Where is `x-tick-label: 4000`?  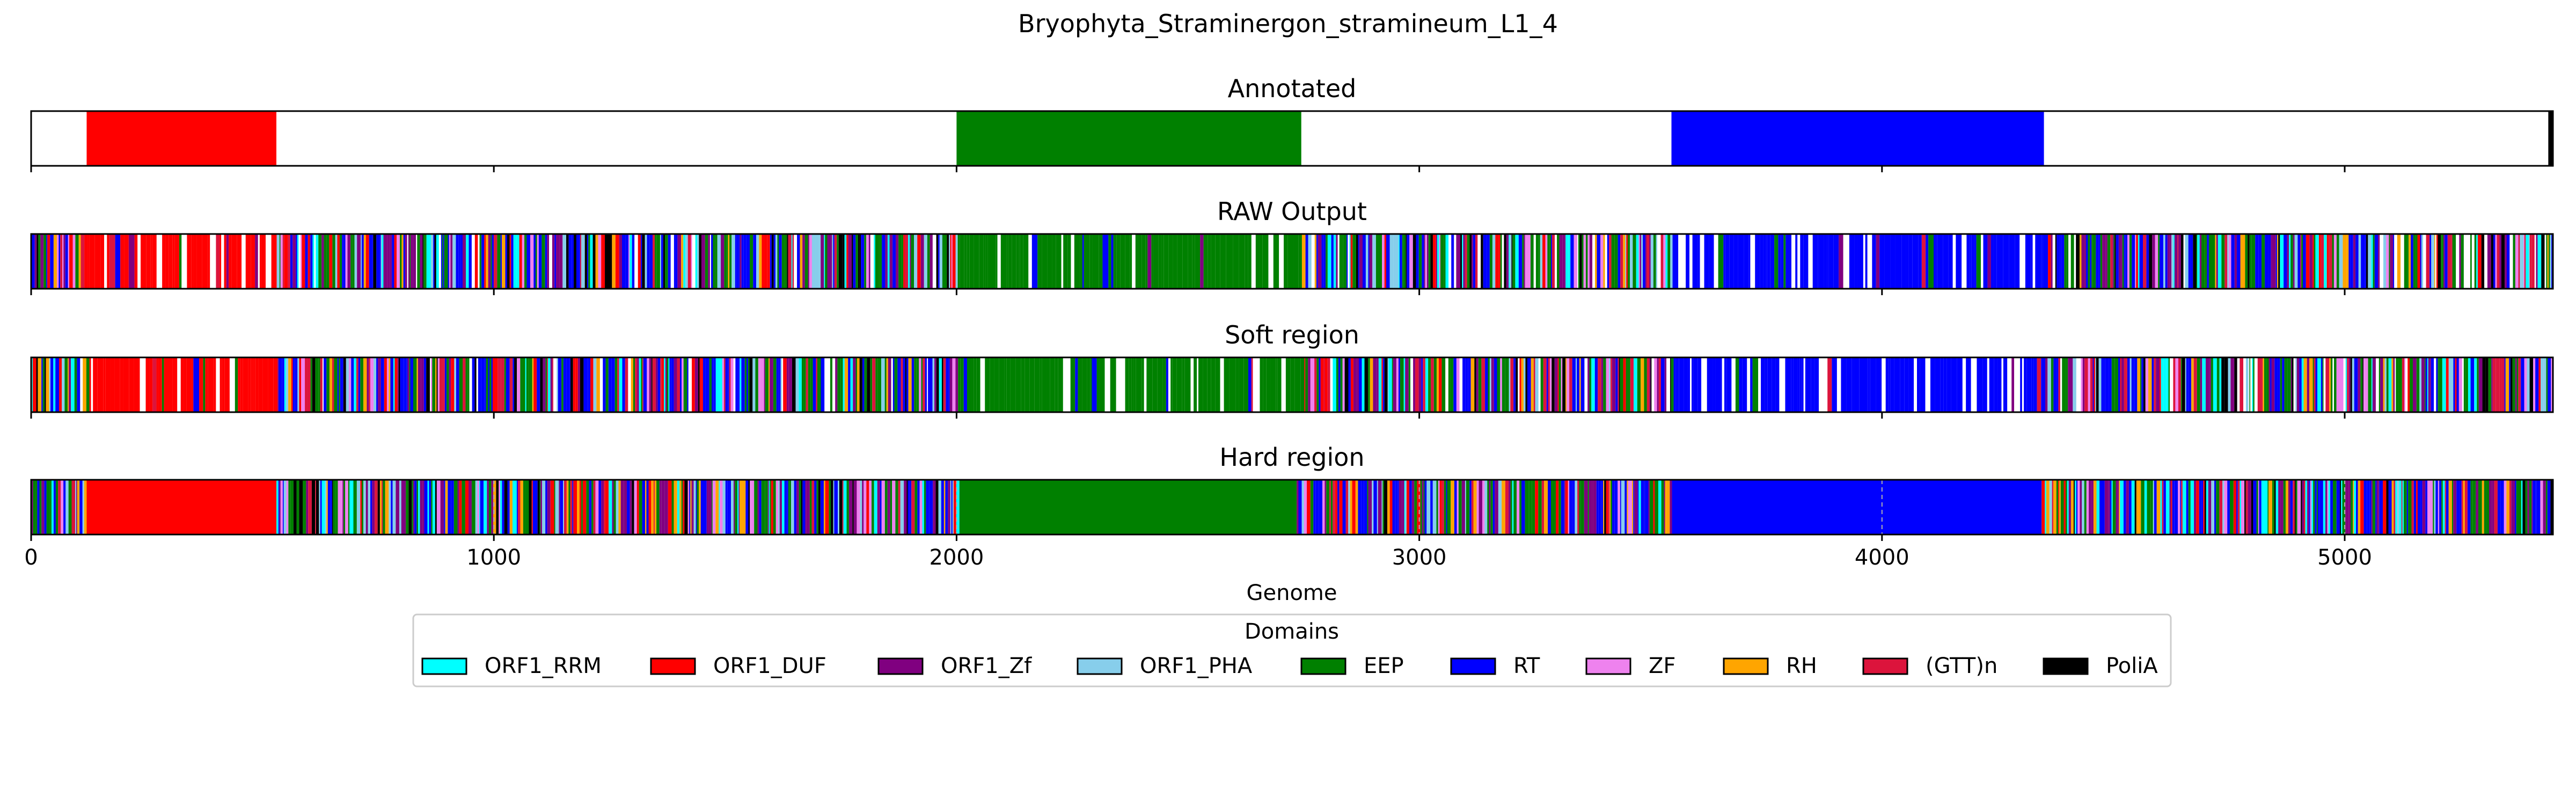
x-tick-label: 4000 is located at coordinates (1882, 557).